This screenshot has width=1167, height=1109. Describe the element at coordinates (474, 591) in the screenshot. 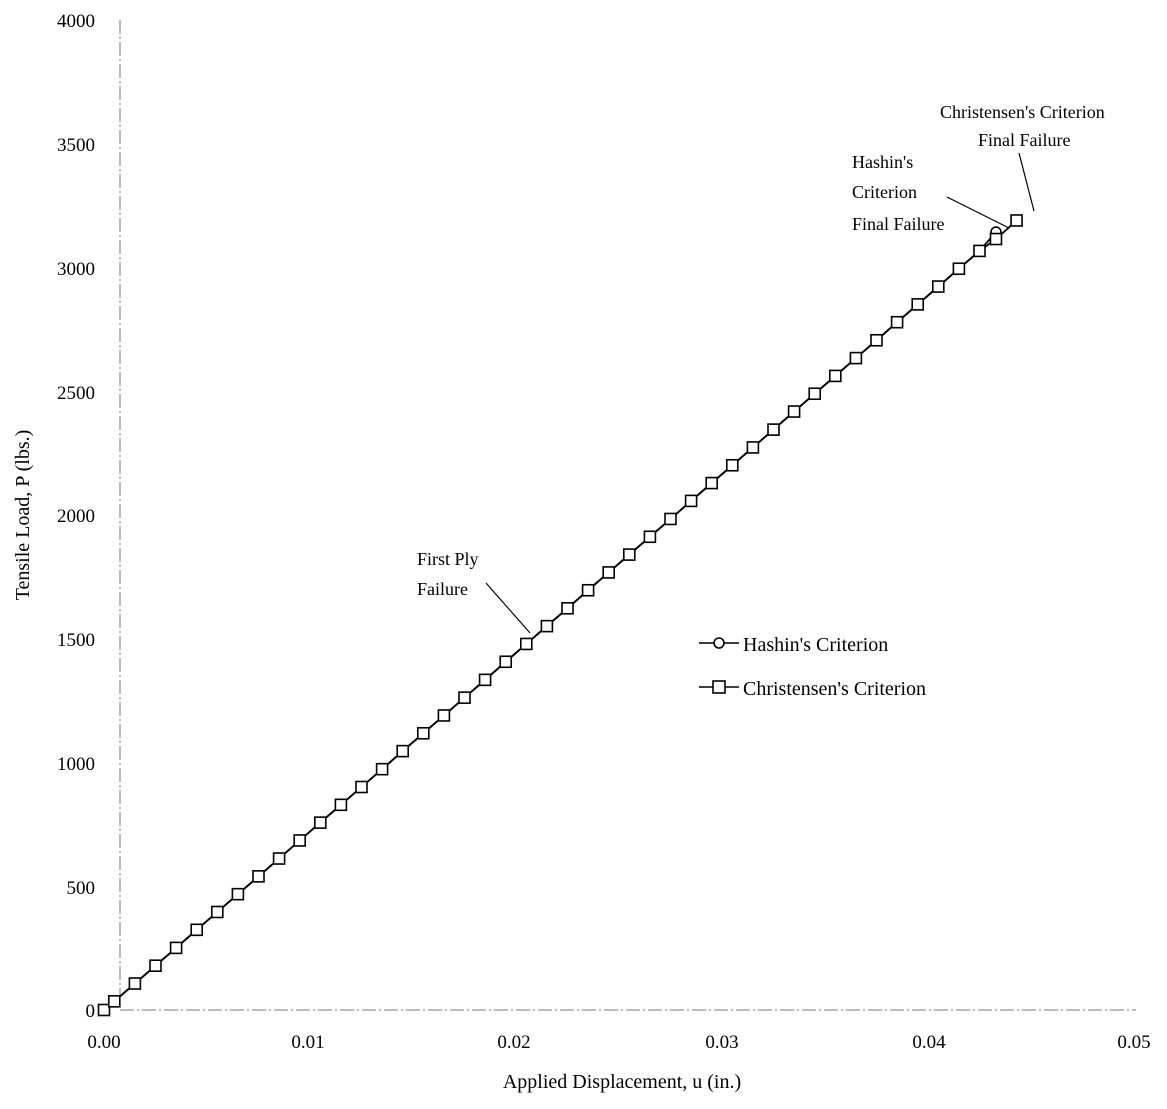

I see `annotation-first-ply-failure: First Ply Failure` at that location.